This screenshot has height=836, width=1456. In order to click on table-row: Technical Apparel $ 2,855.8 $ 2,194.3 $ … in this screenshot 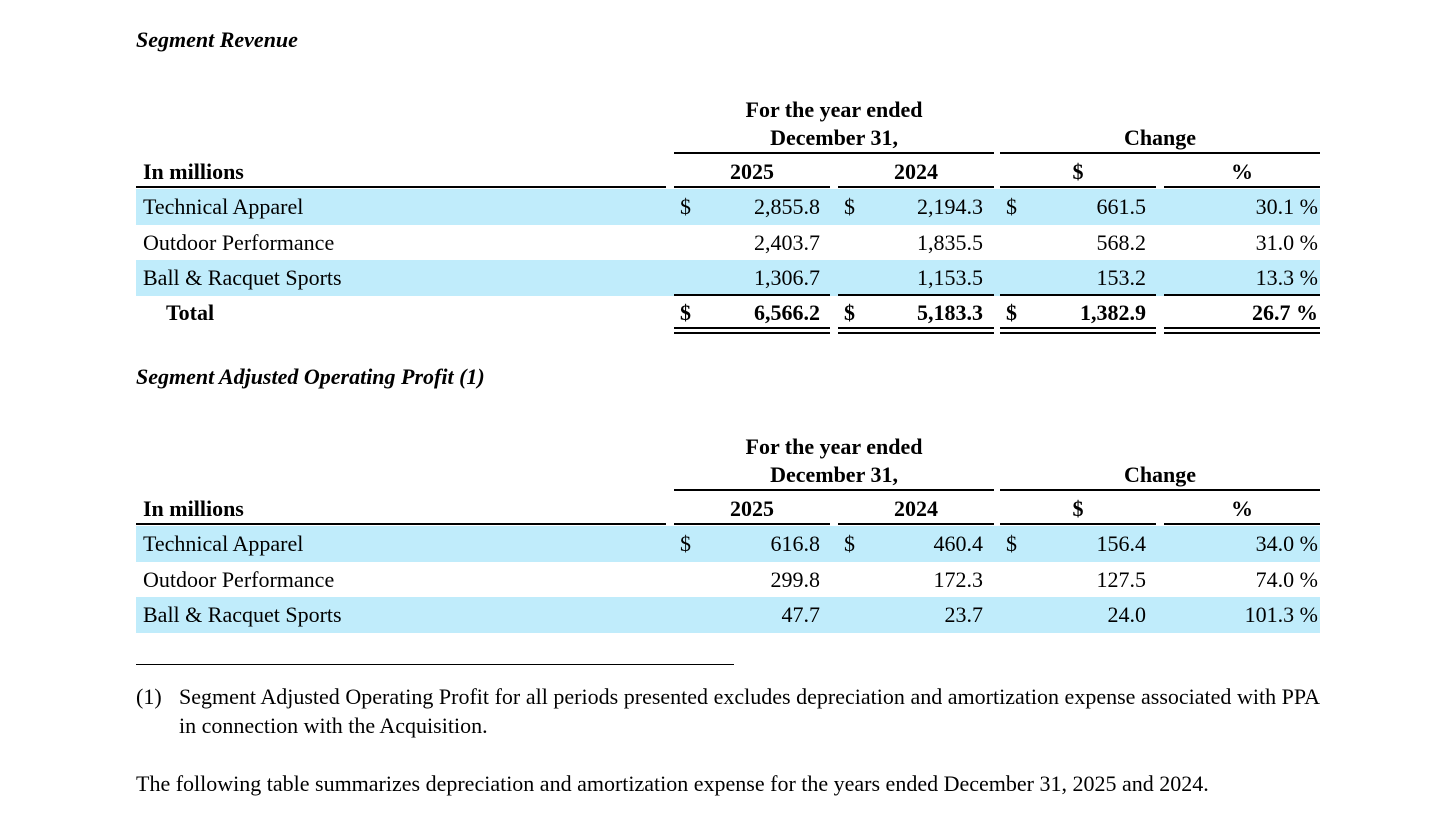, I will do `click(728, 207)`.